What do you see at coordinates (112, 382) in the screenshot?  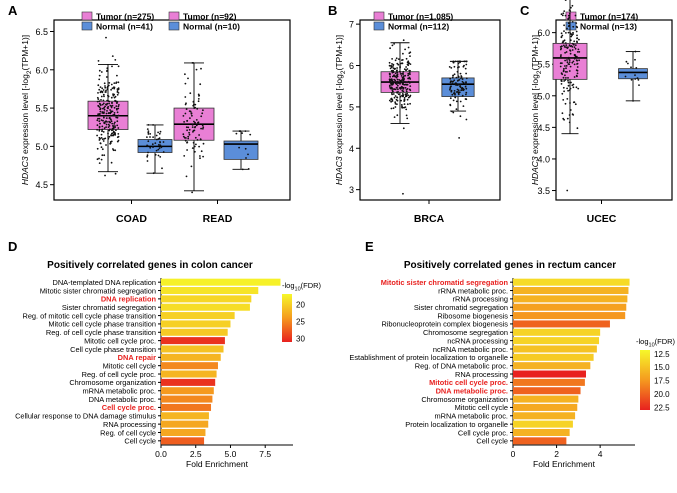 I see `category-label: Chromosome organization` at bounding box center [112, 382].